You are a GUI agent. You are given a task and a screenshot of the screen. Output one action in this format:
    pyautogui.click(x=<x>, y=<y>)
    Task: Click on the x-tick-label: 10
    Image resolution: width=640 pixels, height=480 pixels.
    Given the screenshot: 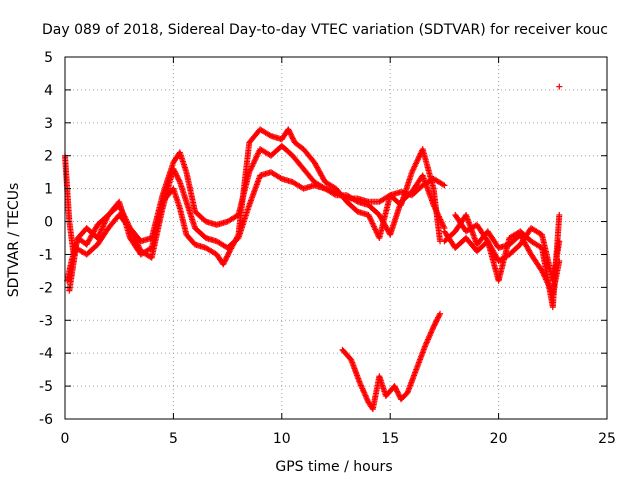 What is the action you would take?
    pyautogui.click(x=282, y=439)
    